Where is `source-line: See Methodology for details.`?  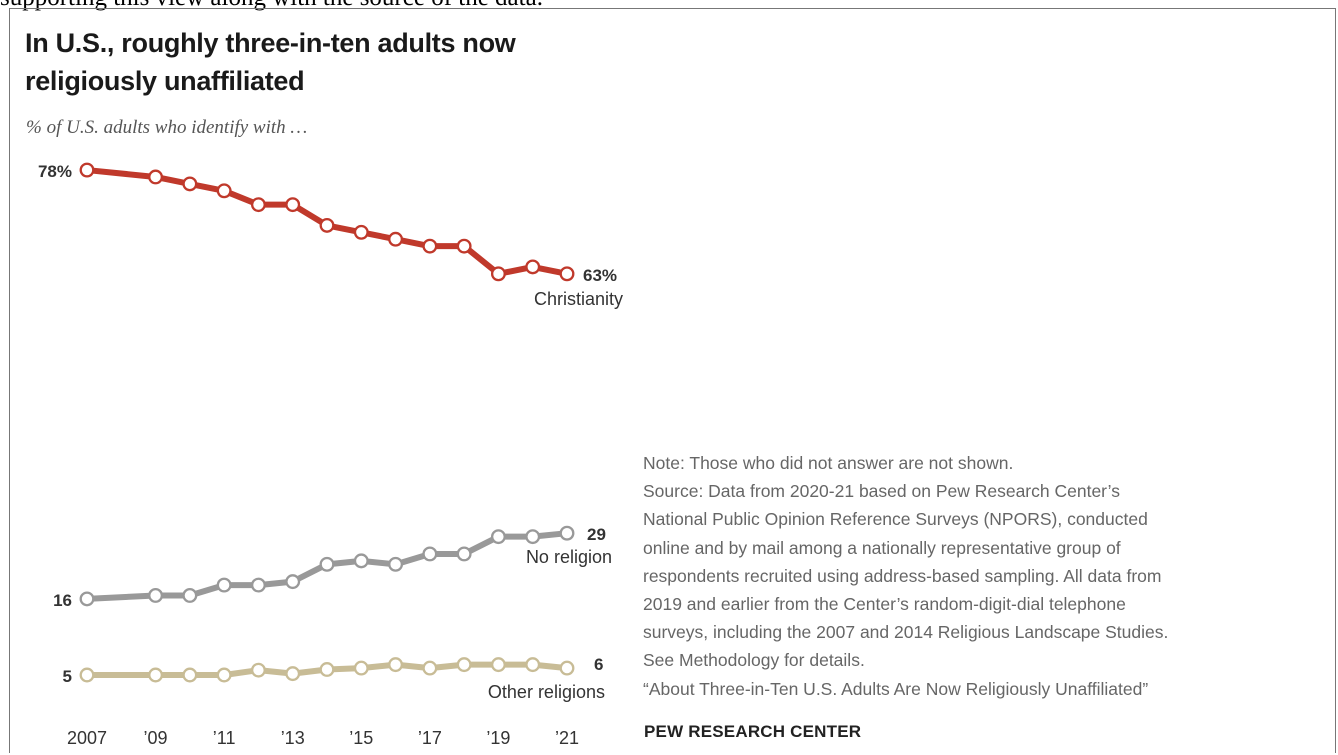 source-line: See Methodology for details. is located at coordinates (754, 660).